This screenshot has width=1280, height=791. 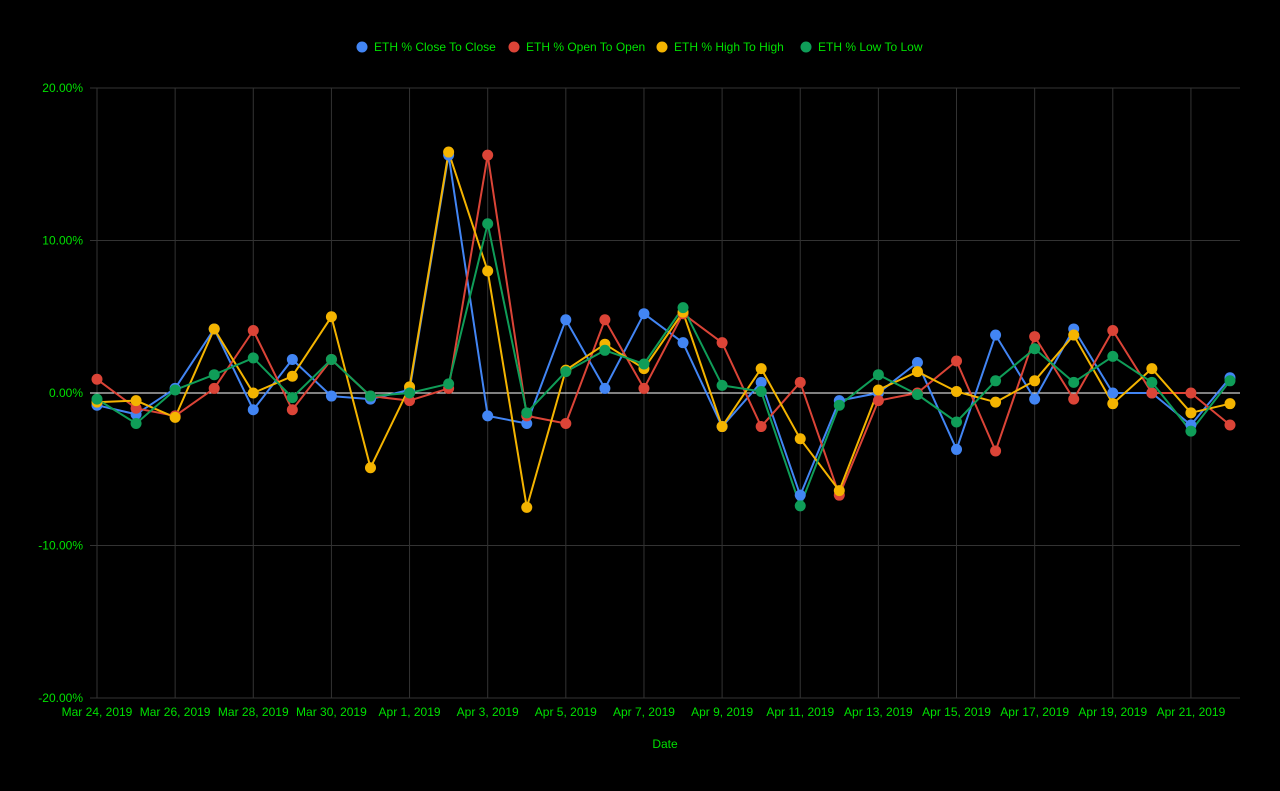 I want to click on x-tick-label: Apr 7, 2019, so click(x=644, y=712).